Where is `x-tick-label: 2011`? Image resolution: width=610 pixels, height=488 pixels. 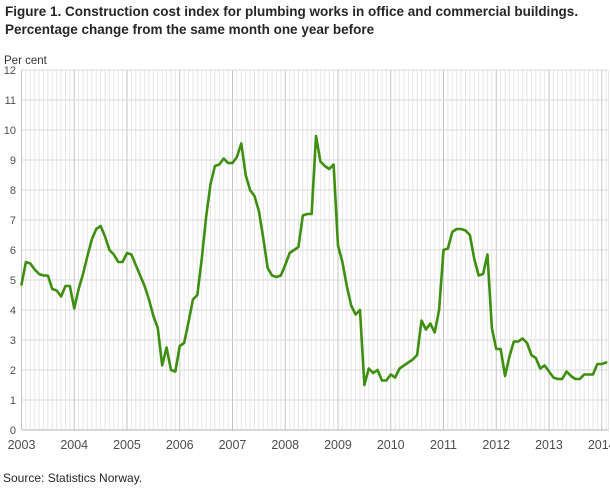
x-tick-label: 2011 is located at coordinates (443, 445).